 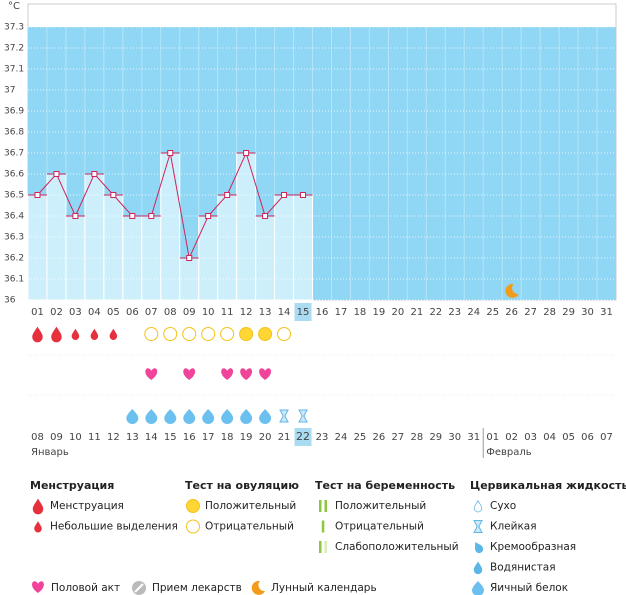 I want to click on x-tick-label: 11, so click(x=227, y=312).